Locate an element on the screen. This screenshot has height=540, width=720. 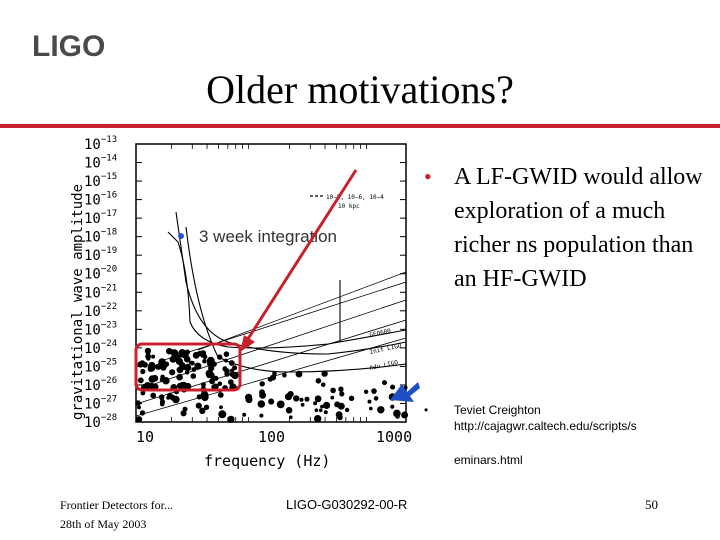
y-tick-exponent: −25 is located at coordinates (109, 362).